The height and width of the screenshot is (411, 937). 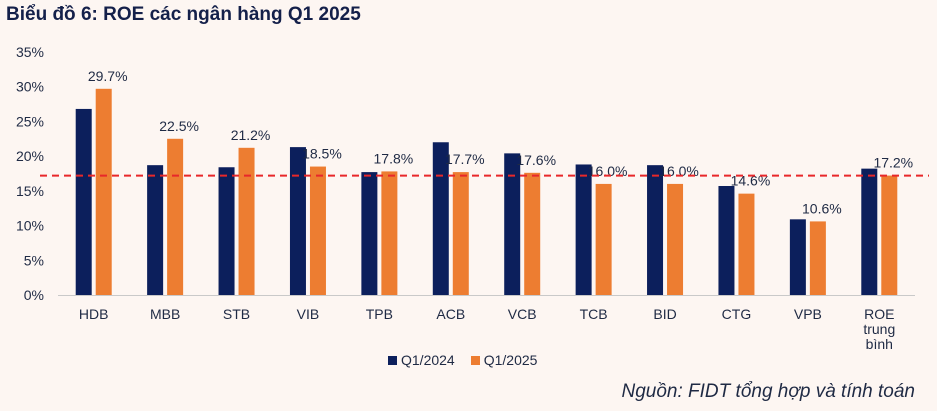 I want to click on x-tick-label: VCB, so click(x=522, y=314).